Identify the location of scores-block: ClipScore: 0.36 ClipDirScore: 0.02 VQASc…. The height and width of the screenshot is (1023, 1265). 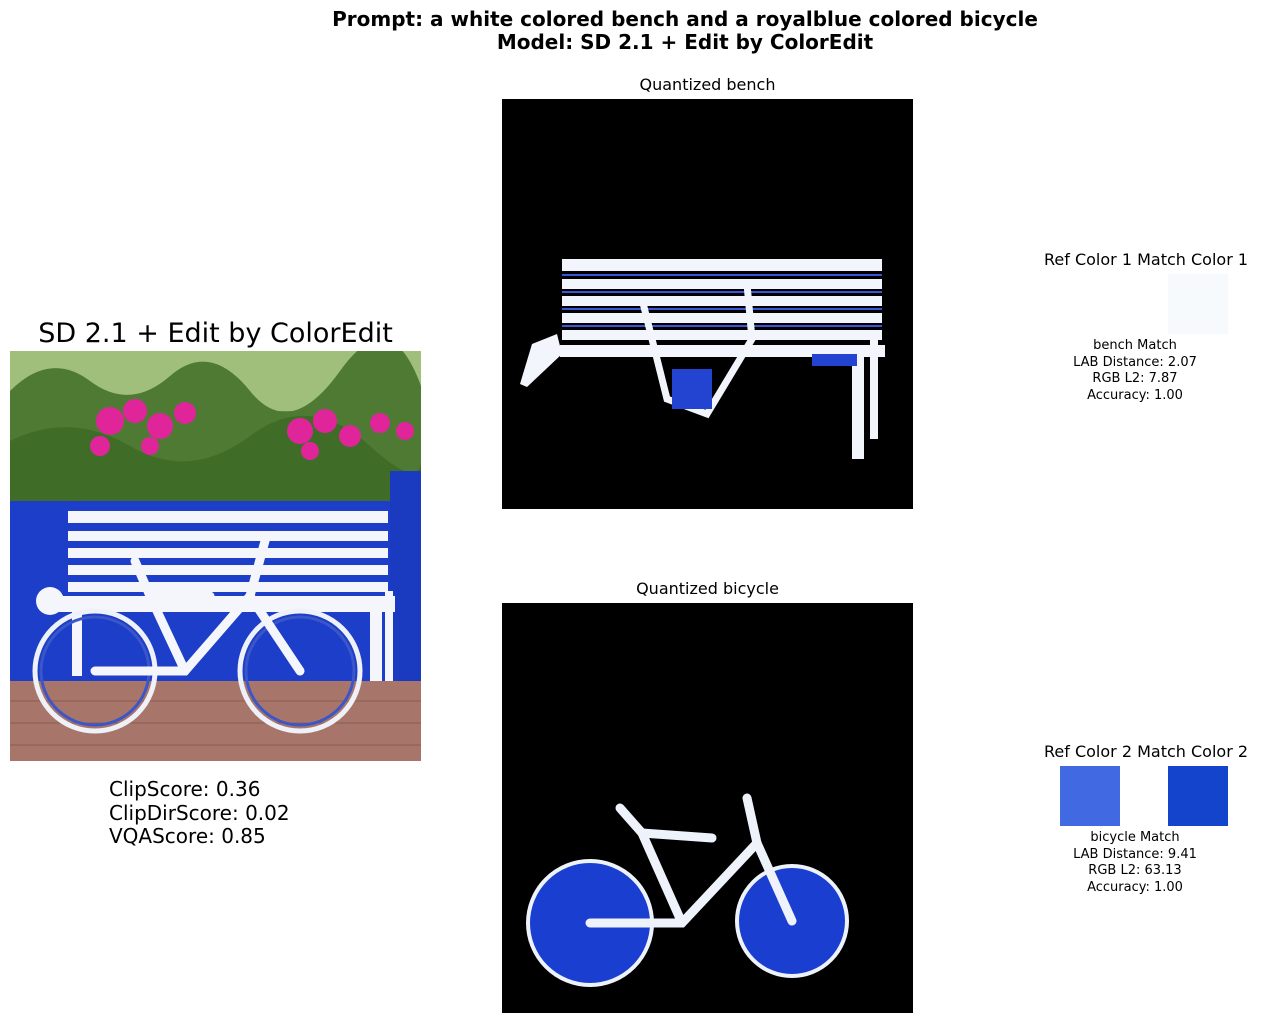
(199, 813).